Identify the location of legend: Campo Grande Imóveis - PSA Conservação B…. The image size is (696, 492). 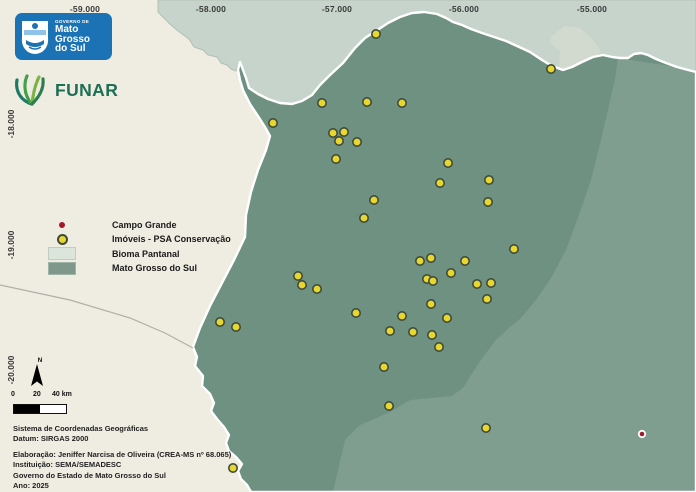
(138, 246).